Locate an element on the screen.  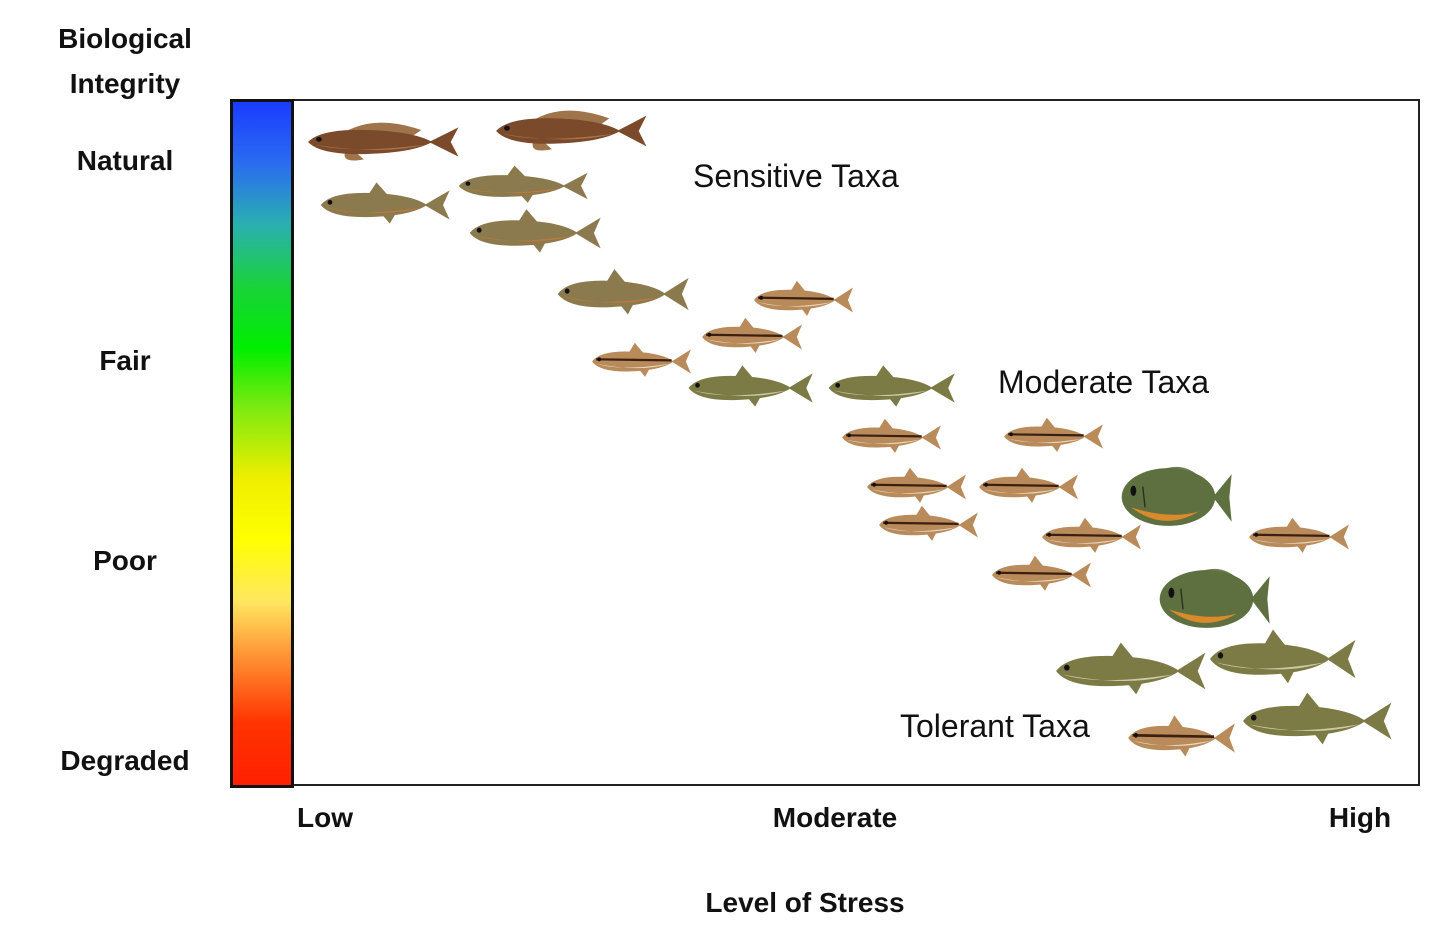
label-sensitive-taxa: Sensitive Taxa is located at coordinates (796, 176).